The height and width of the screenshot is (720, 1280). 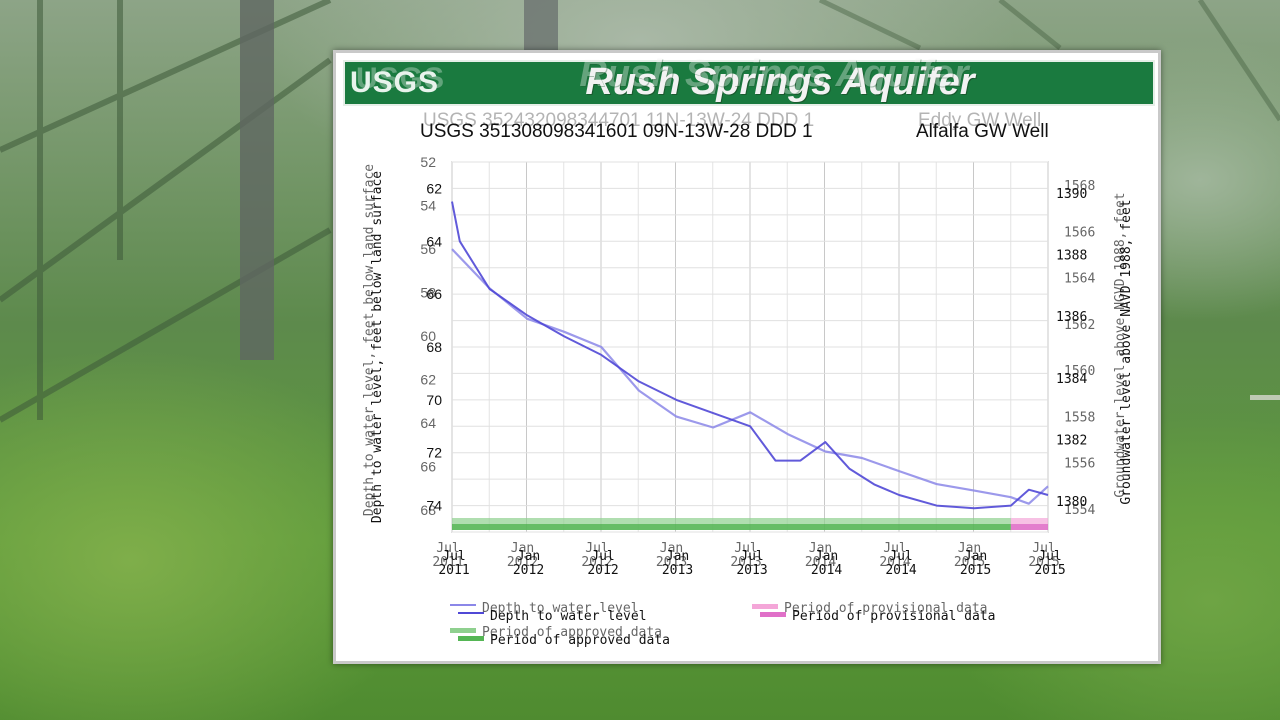 I want to click on y-tick-label: 58, so click(x=428, y=293).